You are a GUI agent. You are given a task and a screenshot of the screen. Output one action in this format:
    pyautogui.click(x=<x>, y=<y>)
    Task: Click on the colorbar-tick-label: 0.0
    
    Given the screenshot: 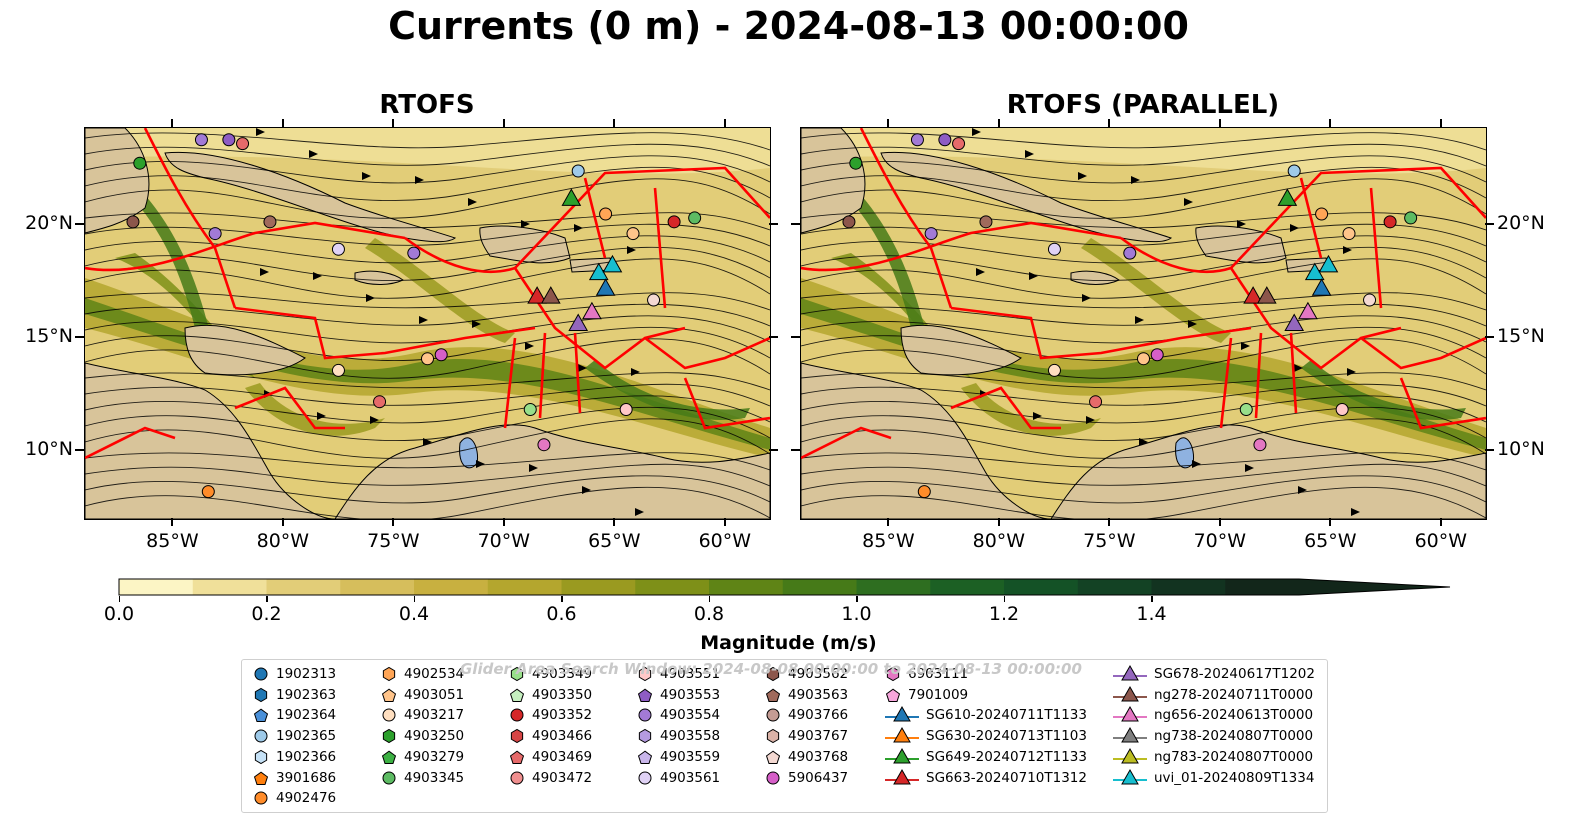 What is the action you would take?
    pyautogui.click(x=119, y=614)
    